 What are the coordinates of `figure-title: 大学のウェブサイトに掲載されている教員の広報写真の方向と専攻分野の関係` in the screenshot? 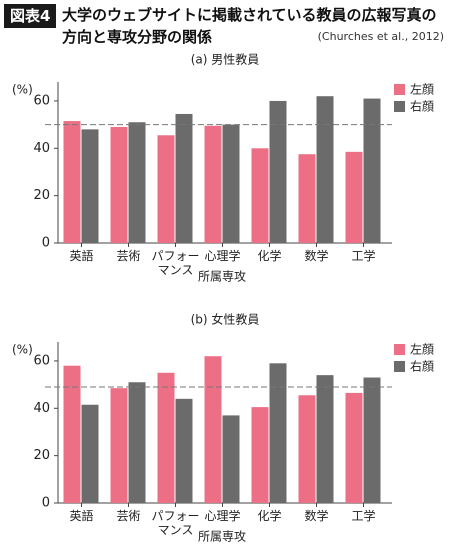 It's located at (249, 26).